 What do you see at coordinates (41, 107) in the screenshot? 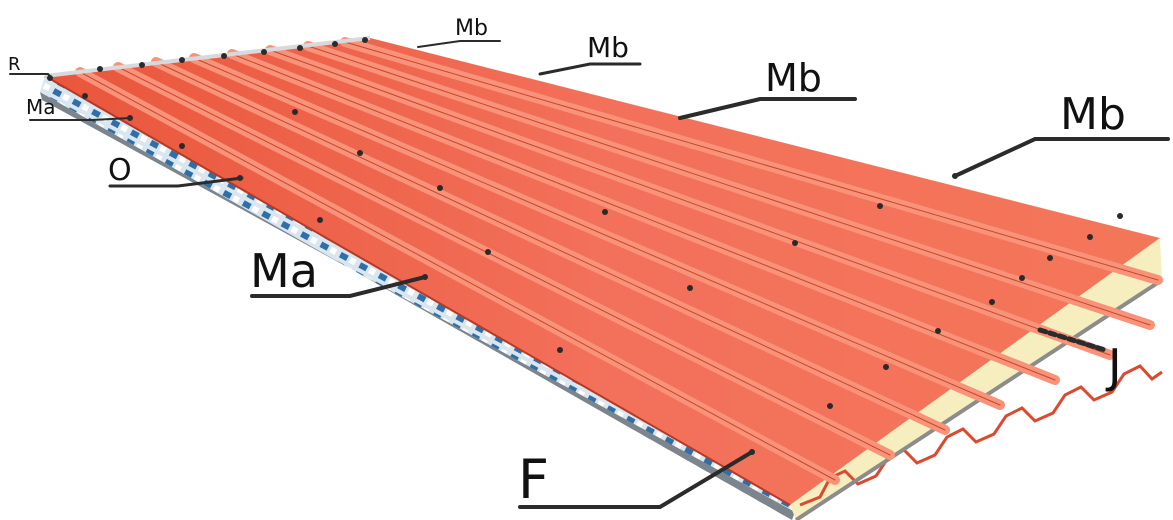
I see `label-ma-small: Ma` at bounding box center [41, 107].